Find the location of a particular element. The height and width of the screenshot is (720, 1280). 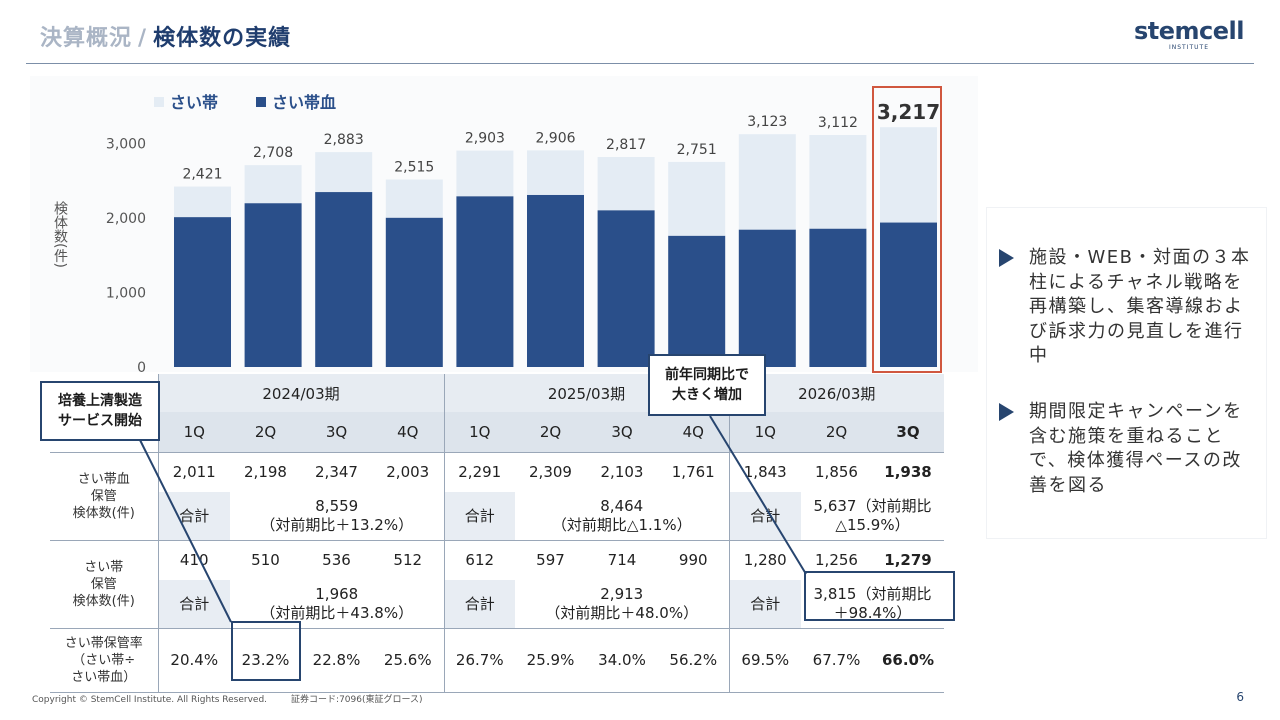

ratio-value: 22.8% is located at coordinates (336, 660).